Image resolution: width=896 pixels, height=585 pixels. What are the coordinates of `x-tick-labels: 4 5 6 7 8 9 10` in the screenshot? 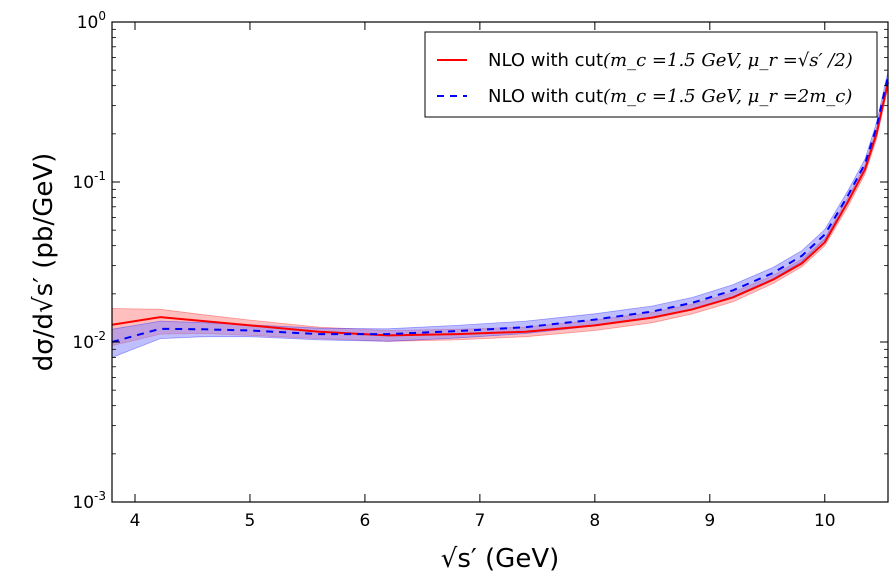 It's located at (483, 521).